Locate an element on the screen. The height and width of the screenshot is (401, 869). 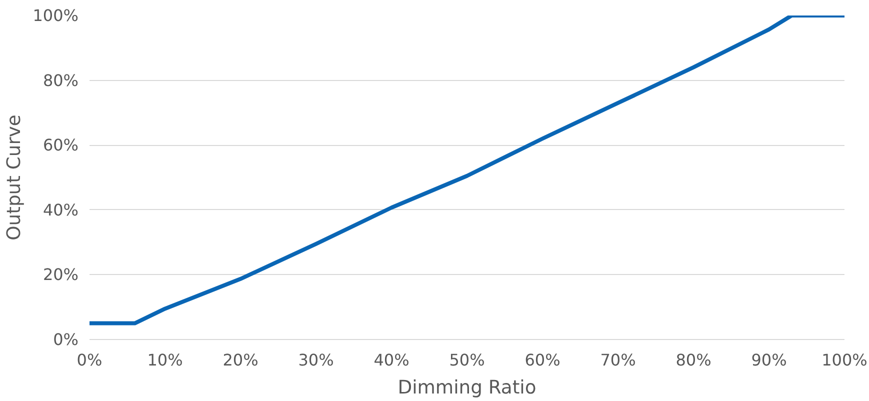
x-tick-label: 100% is located at coordinates (845, 360).